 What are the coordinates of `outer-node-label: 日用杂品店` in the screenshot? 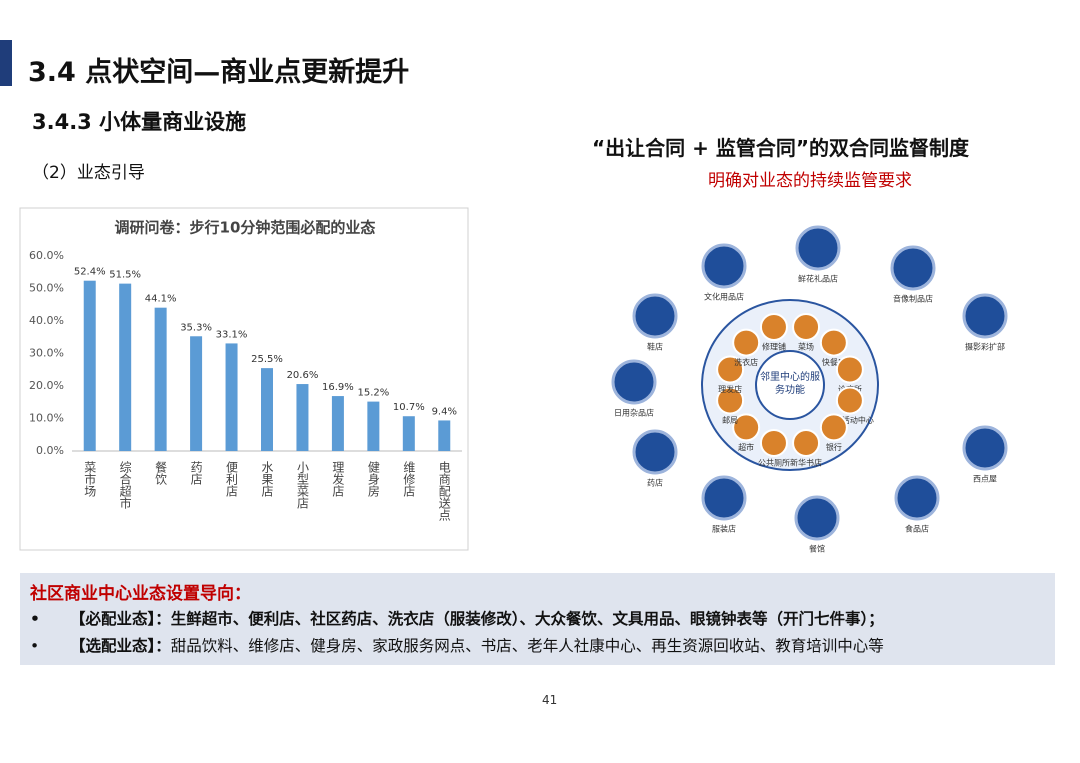 It's located at (634, 413).